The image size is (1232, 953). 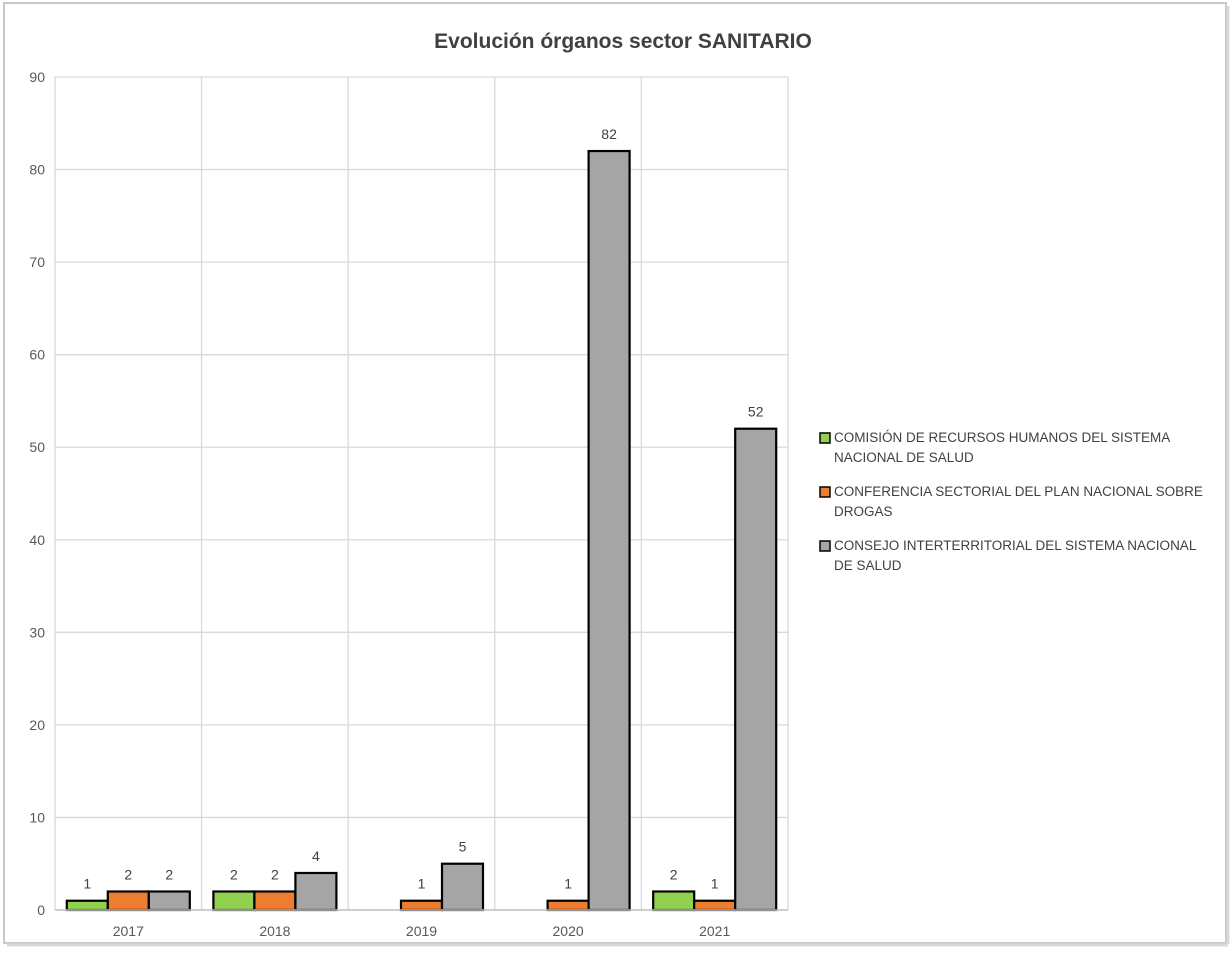 What do you see at coordinates (37, 632) in the screenshot?
I see `y-tick-label: 30` at bounding box center [37, 632].